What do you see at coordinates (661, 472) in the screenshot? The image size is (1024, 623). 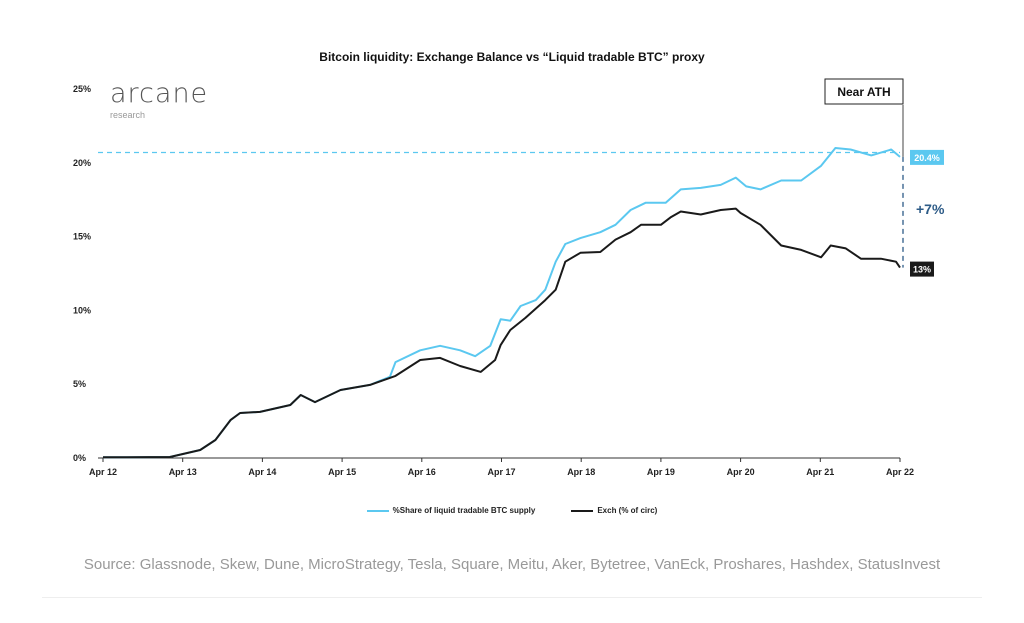 I see `x-tick-label: Apr 19` at bounding box center [661, 472].